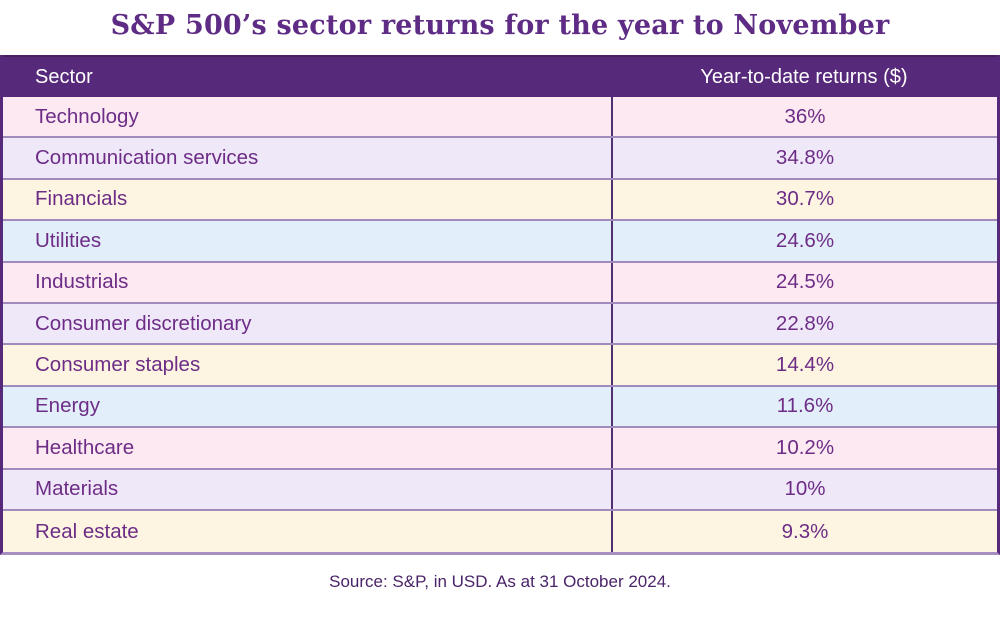 The image size is (1000, 627). I want to click on value-cell: 30.7%, so click(804, 199).